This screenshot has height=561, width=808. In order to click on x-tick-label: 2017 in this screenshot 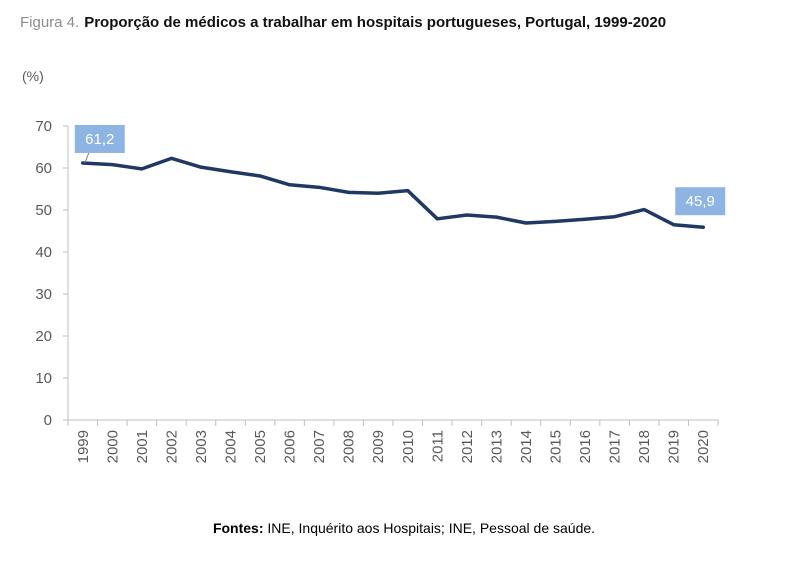, I will do `click(615, 446)`.